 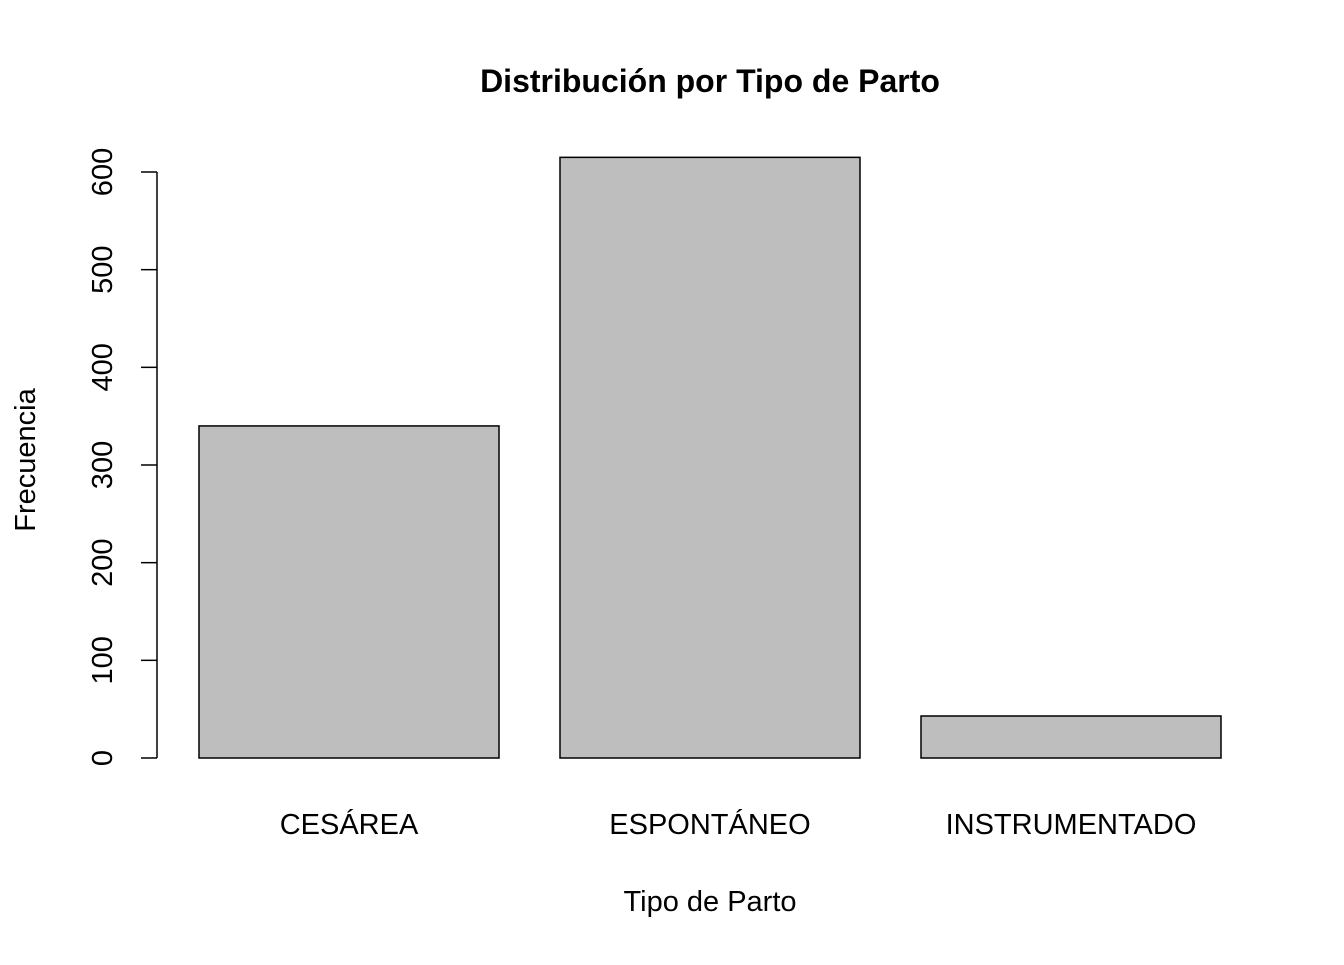 What do you see at coordinates (103, 367) in the screenshot?
I see `y-tick-label: 400` at bounding box center [103, 367].